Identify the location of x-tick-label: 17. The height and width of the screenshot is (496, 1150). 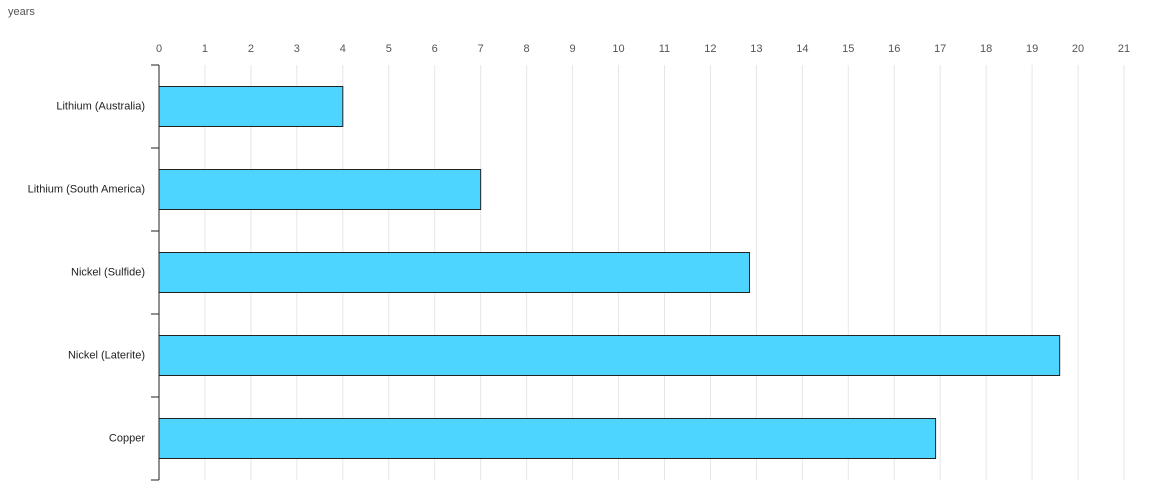
(940, 49).